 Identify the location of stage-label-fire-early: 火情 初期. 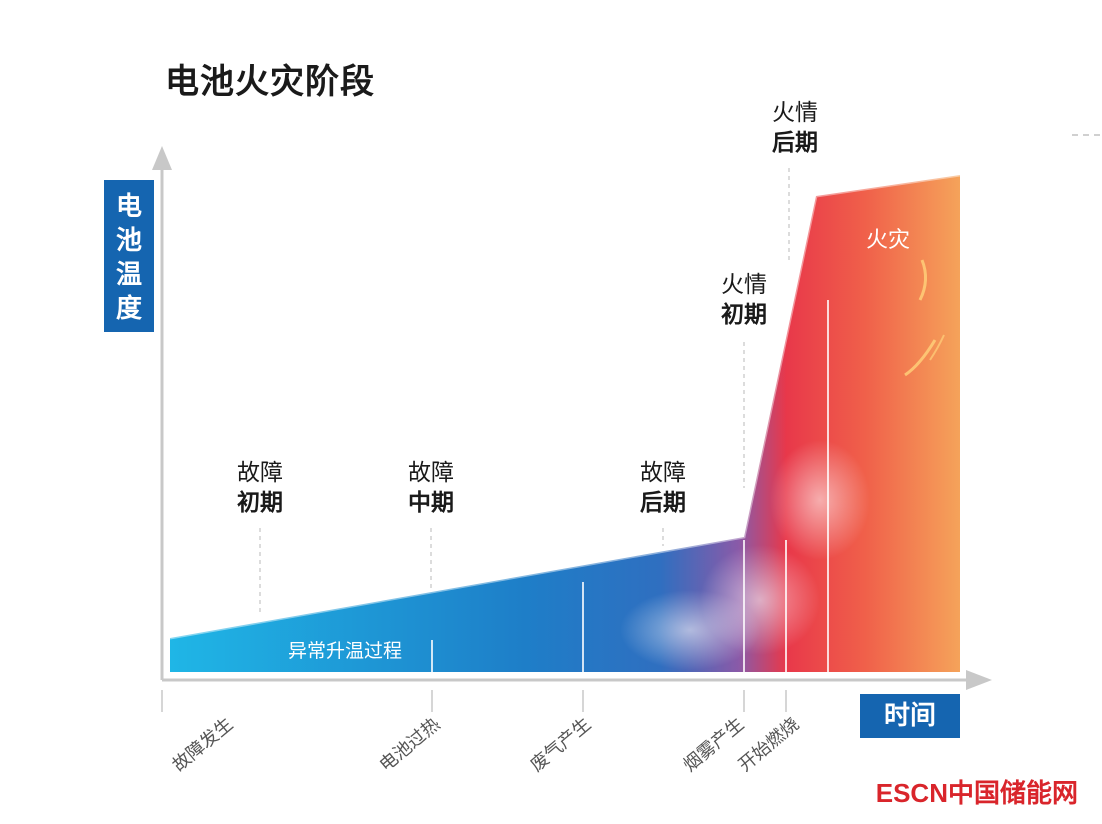
(744, 300).